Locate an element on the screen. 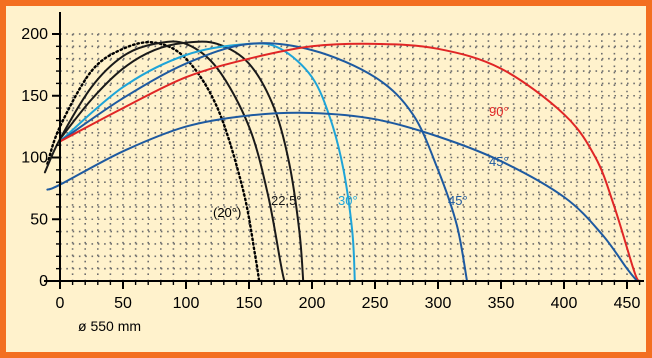  x-tick-label: 0 is located at coordinates (60, 303).